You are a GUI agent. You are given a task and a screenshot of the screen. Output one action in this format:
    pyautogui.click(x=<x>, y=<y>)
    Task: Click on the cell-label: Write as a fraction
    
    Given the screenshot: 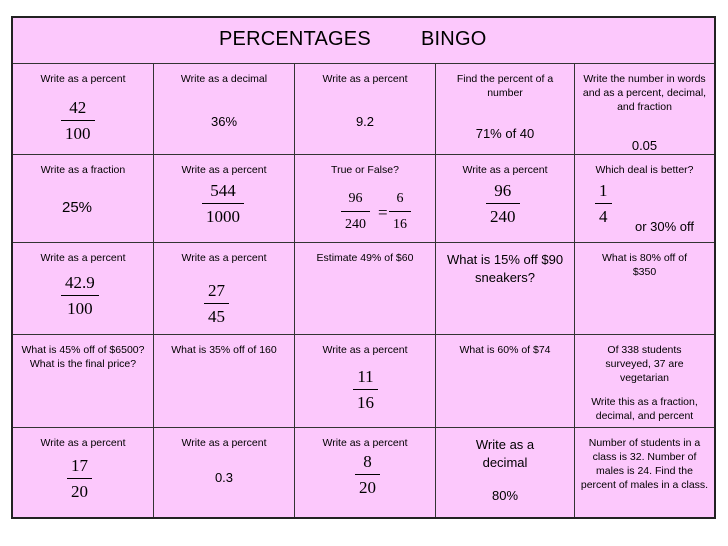 What is the action you would take?
    pyautogui.click(x=83, y=170)
    